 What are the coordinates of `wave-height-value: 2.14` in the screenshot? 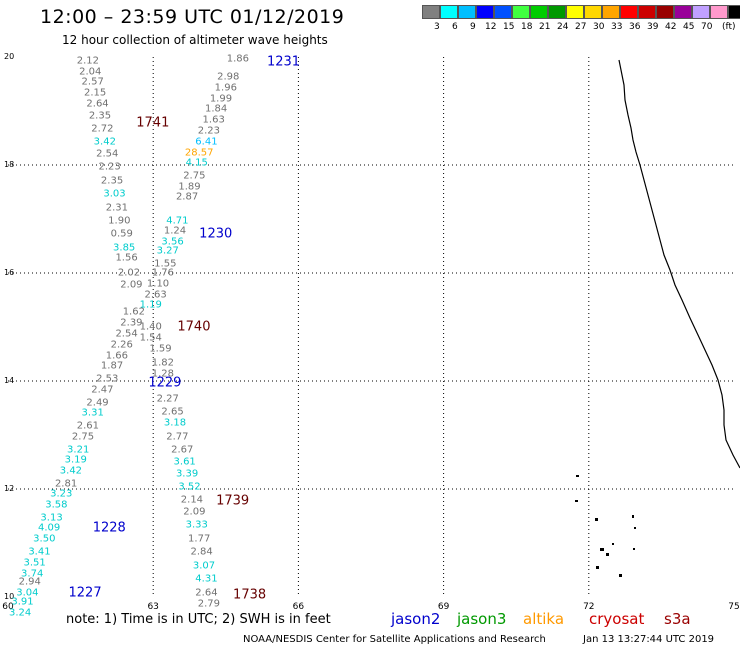 It's located at (192, 500).